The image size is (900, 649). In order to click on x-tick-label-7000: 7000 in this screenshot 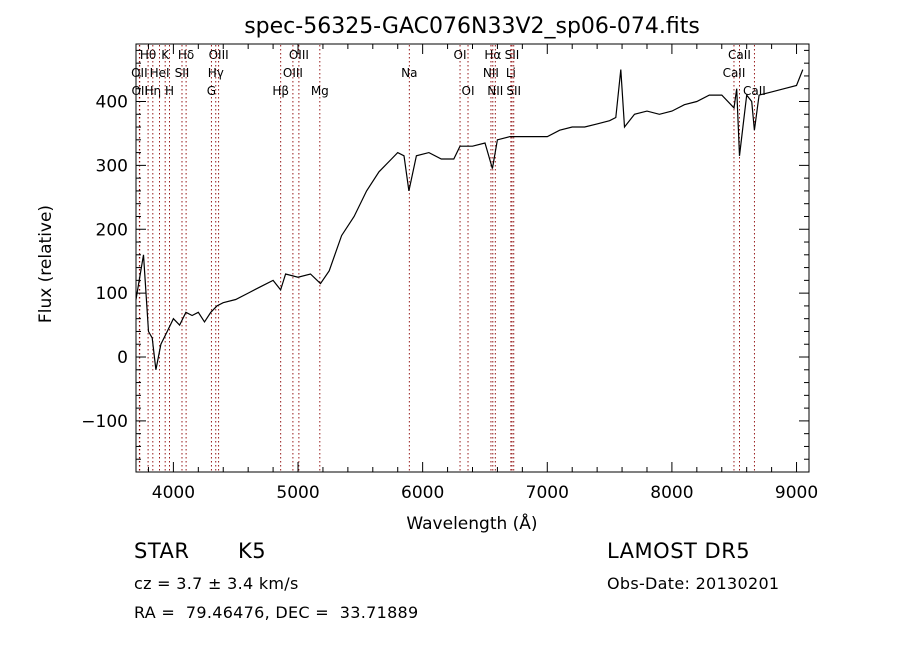, I will do `click(547, 493)`.